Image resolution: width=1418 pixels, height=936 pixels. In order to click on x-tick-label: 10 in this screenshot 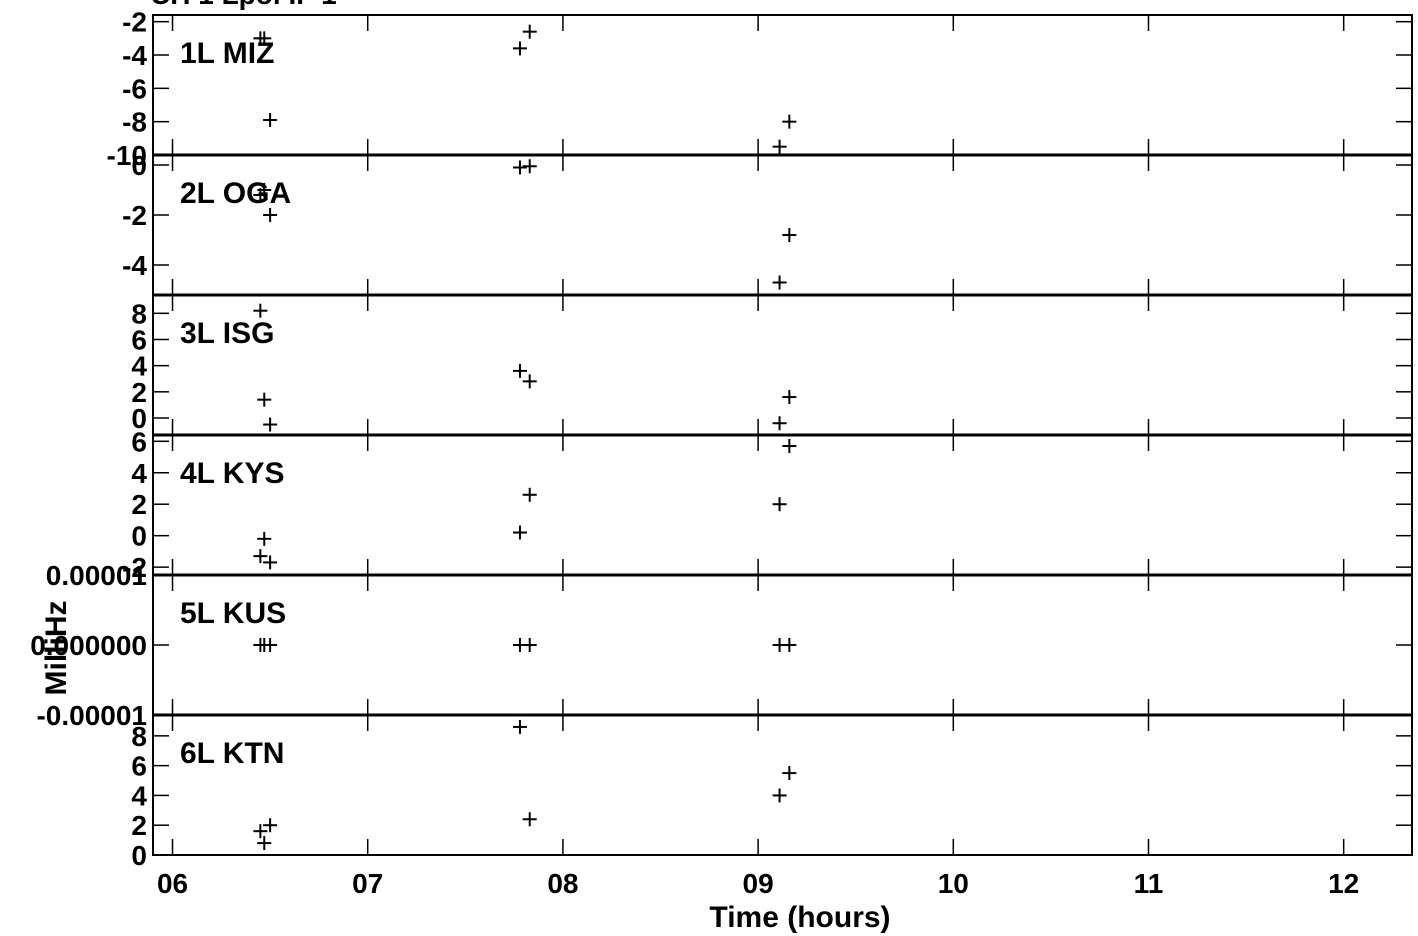, I will do `click(953, 883)`.